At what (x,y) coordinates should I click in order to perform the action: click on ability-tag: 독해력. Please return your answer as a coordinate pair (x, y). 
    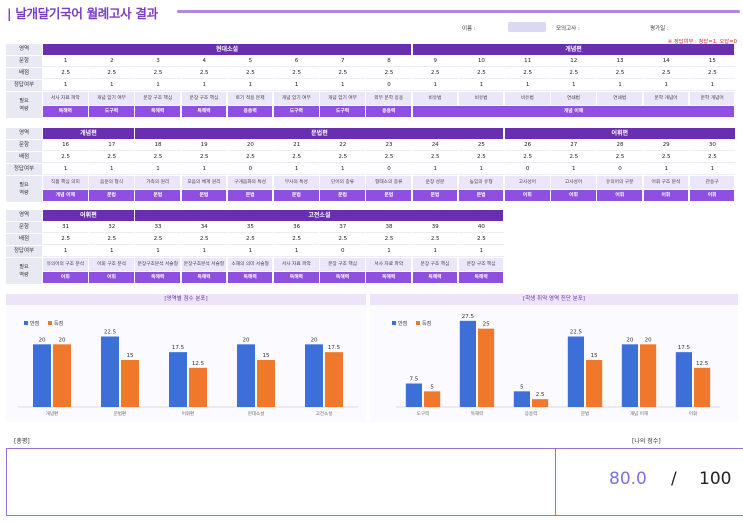
    Looking at the image, I should click on (158, 111).